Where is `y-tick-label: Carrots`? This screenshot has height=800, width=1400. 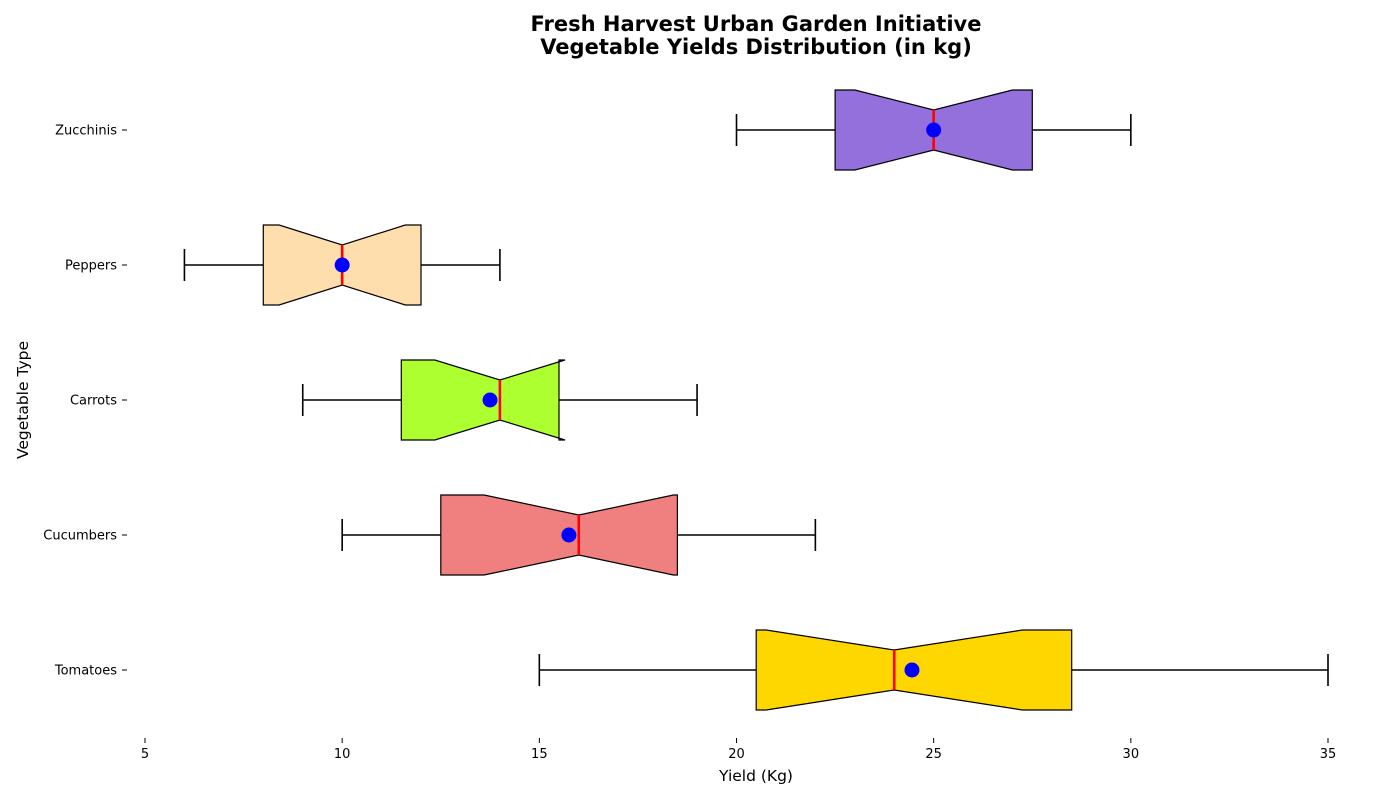 y-tick-label: Carrots is located at coordinates (93, 401).